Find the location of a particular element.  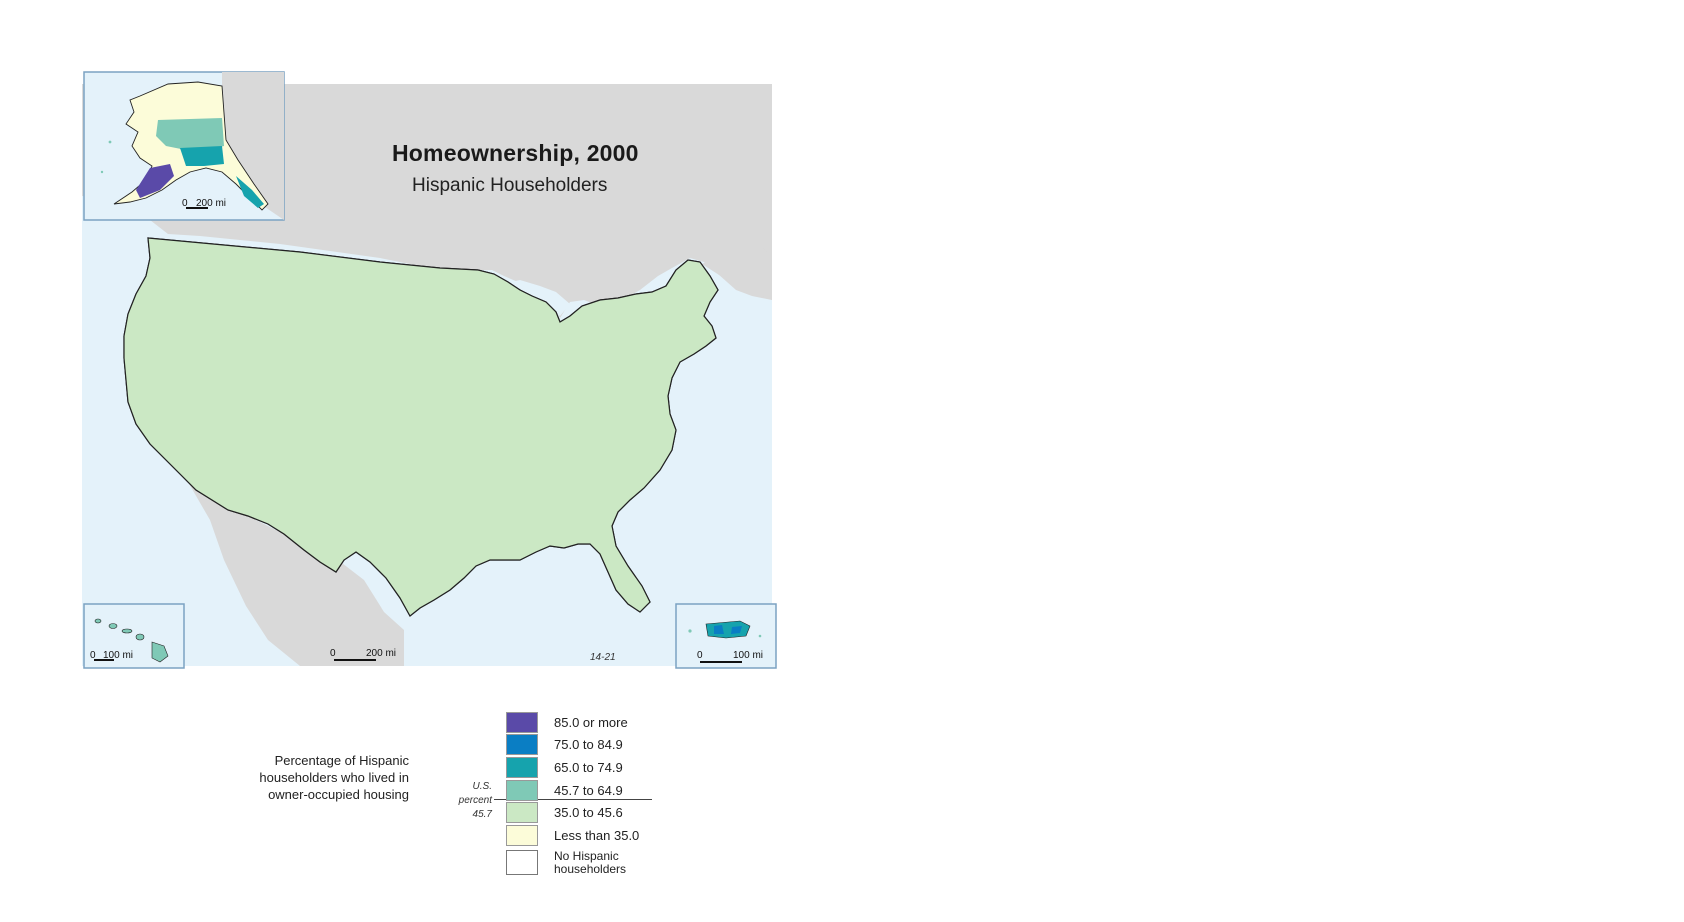

legend-label-2: 75.0 to 84.9 is located at coordinates (588, 744).